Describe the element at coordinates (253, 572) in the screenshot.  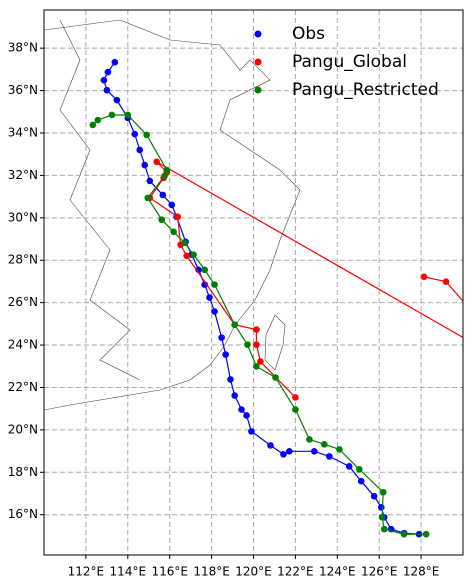
I see `x-tick-label: 120°E` at that location.